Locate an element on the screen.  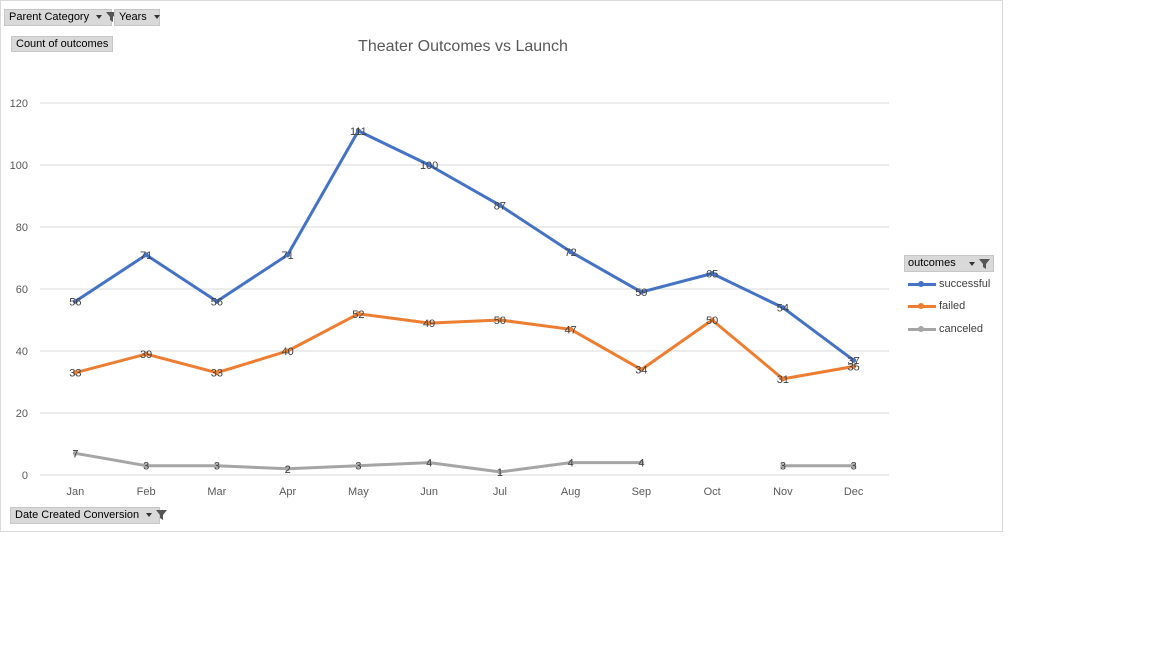
data-label-failed: 40 is located at coordinates (288, 352).